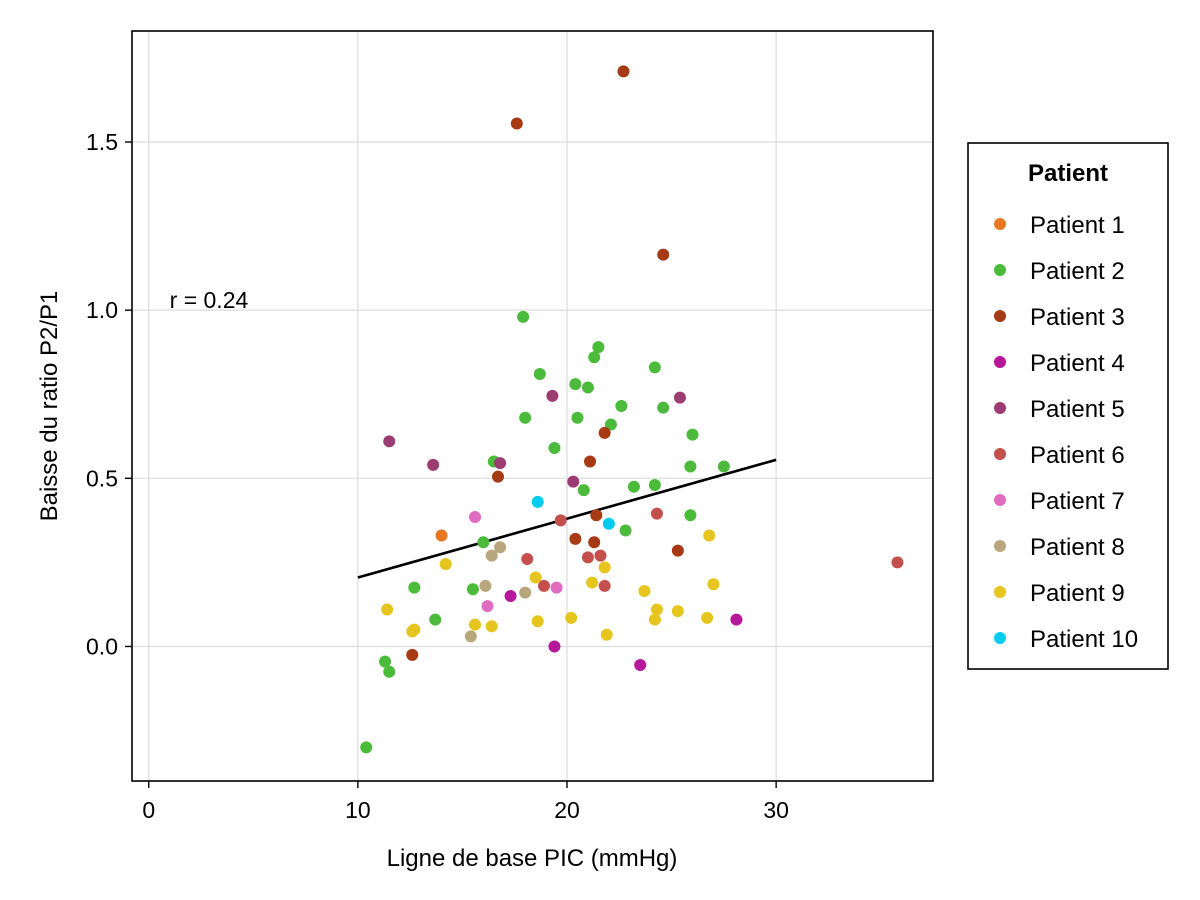  What do you see at coordinates (776, 810) in the screenshot?
I see `x-tick-label: 30` at bounding box center [776, 810].